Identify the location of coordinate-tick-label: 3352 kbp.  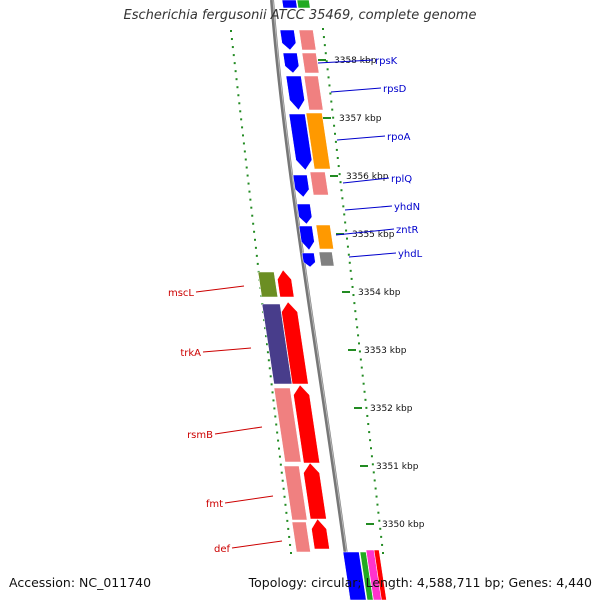
(391, 409).